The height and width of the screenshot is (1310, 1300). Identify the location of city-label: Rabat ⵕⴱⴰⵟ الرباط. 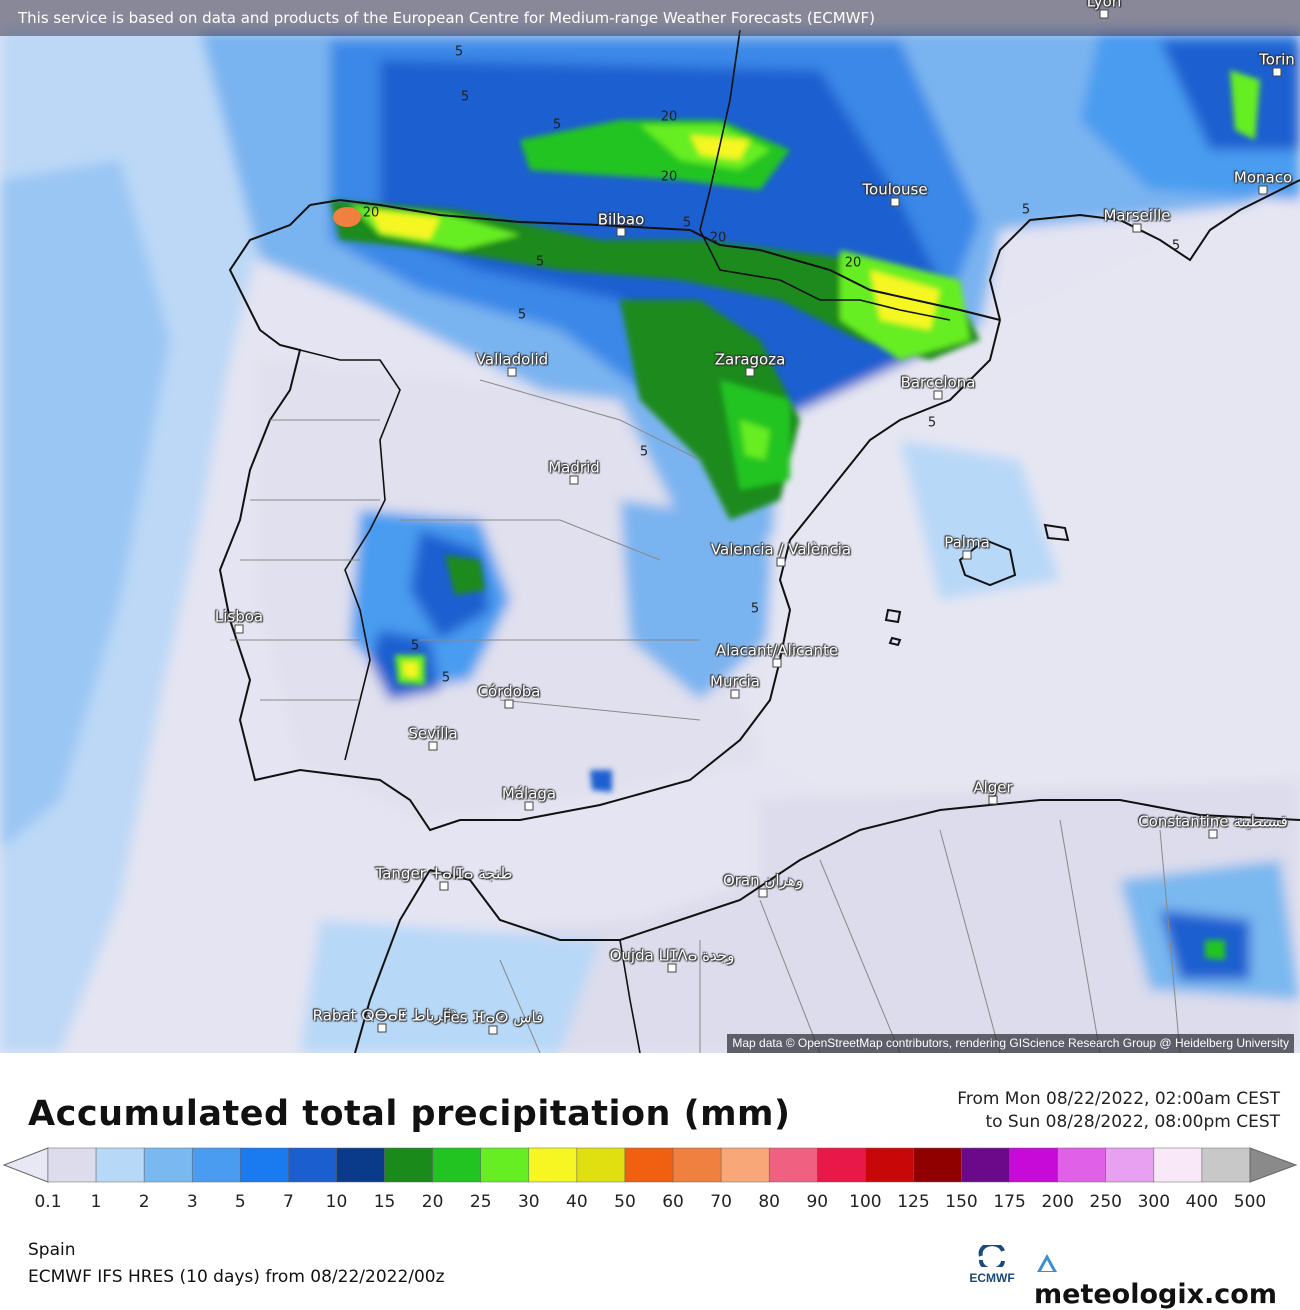
(382, 1015).